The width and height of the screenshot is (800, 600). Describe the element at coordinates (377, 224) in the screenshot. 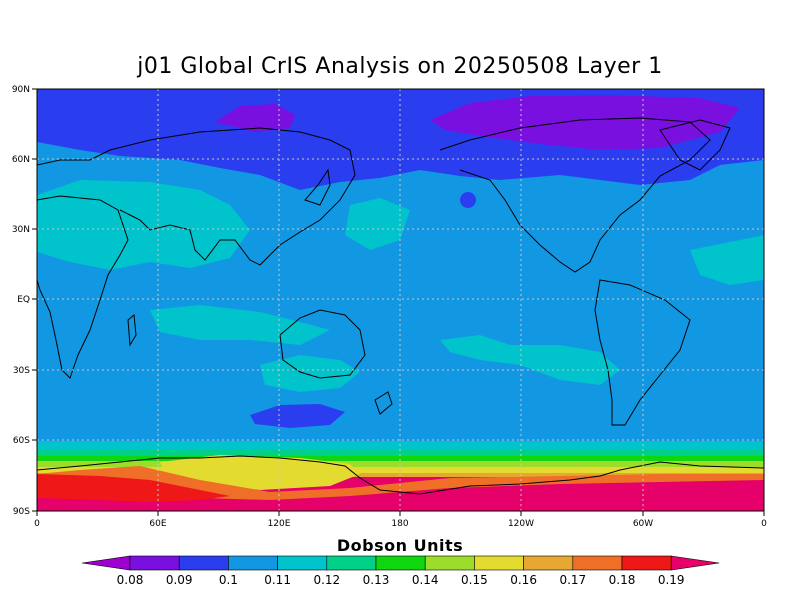

I see `cyan-patch-pacific` at that location.